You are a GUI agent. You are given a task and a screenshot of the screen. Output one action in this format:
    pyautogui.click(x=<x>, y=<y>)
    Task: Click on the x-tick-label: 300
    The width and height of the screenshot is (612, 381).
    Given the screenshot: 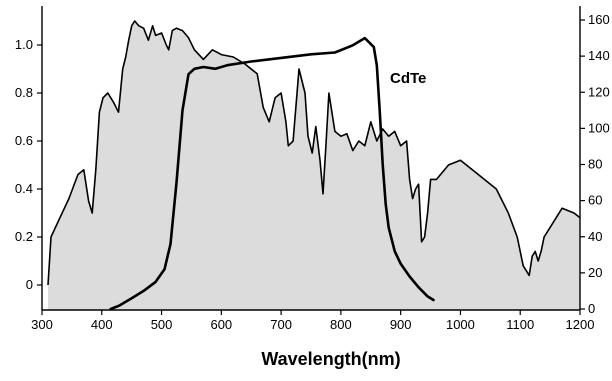 What is the action you would take?
    pyautogui.click(x=42, y=324)
    